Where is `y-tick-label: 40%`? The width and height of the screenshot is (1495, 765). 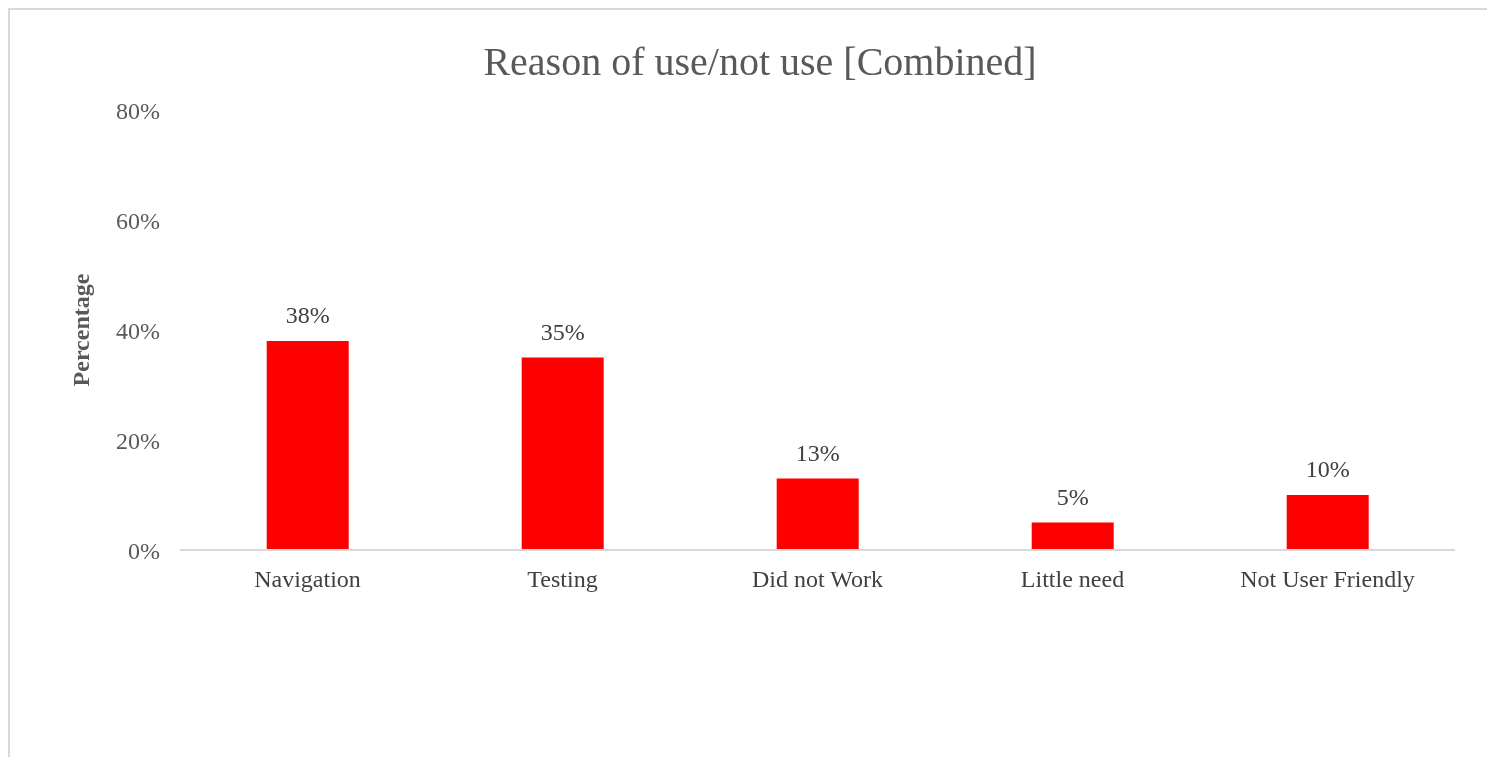
y-tick-label: 40% is located at coordinates (138, 330).